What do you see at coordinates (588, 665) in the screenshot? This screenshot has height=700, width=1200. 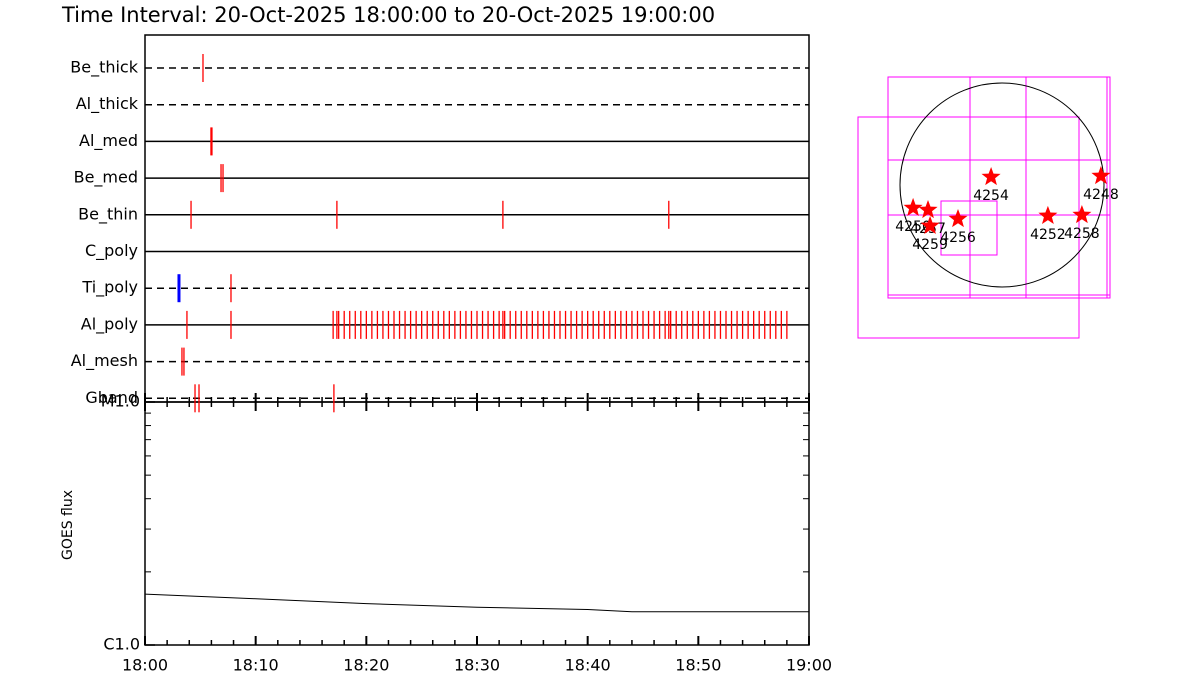 I see `x-tick-label: 18:40` at bounding box center [588, 665].